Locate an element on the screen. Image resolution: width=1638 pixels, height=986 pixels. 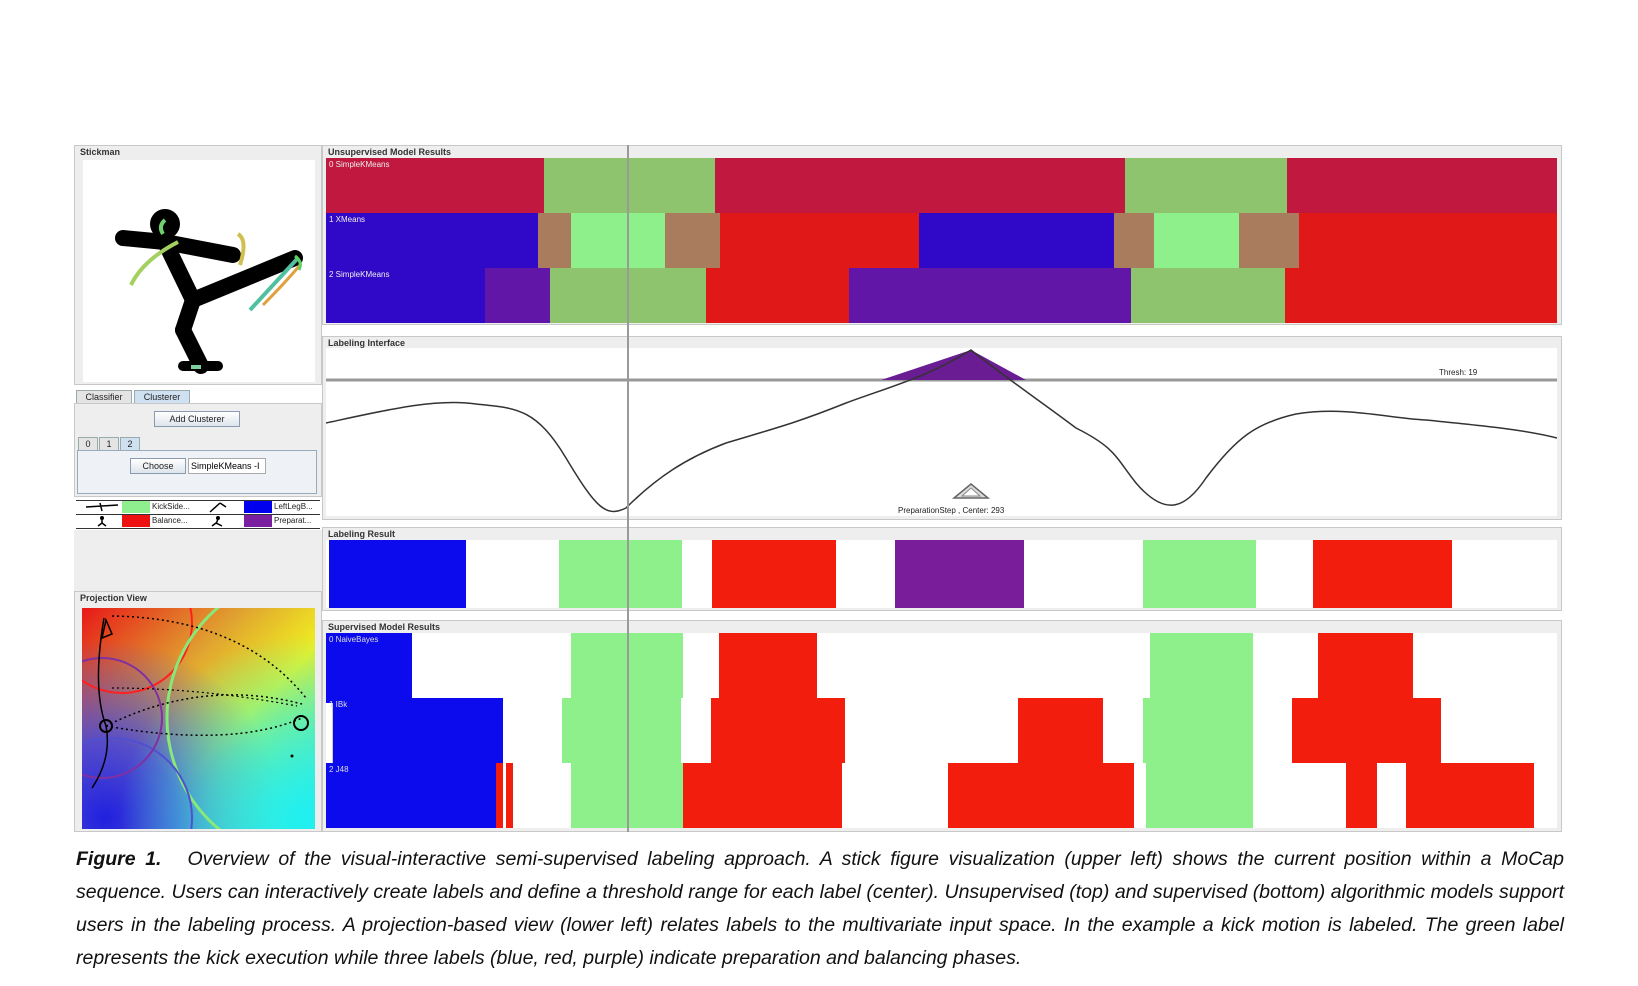
labeling-result-title: Labeling Result is located at coordinates (362, 534).